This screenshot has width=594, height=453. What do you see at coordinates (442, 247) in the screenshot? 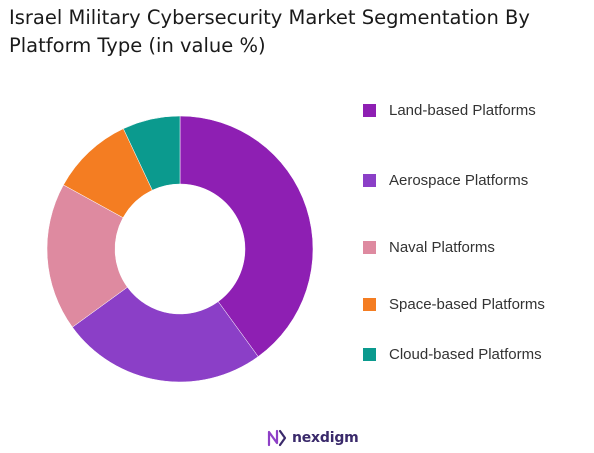
I see `legend-label: Naval Platforms` at bounding box center [442, 247].